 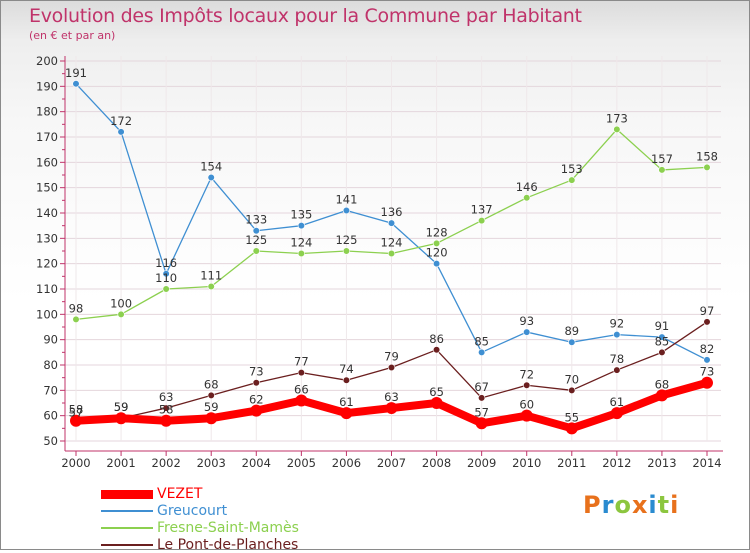 I want to click on data-label: 158, so click(x=707, y=156).